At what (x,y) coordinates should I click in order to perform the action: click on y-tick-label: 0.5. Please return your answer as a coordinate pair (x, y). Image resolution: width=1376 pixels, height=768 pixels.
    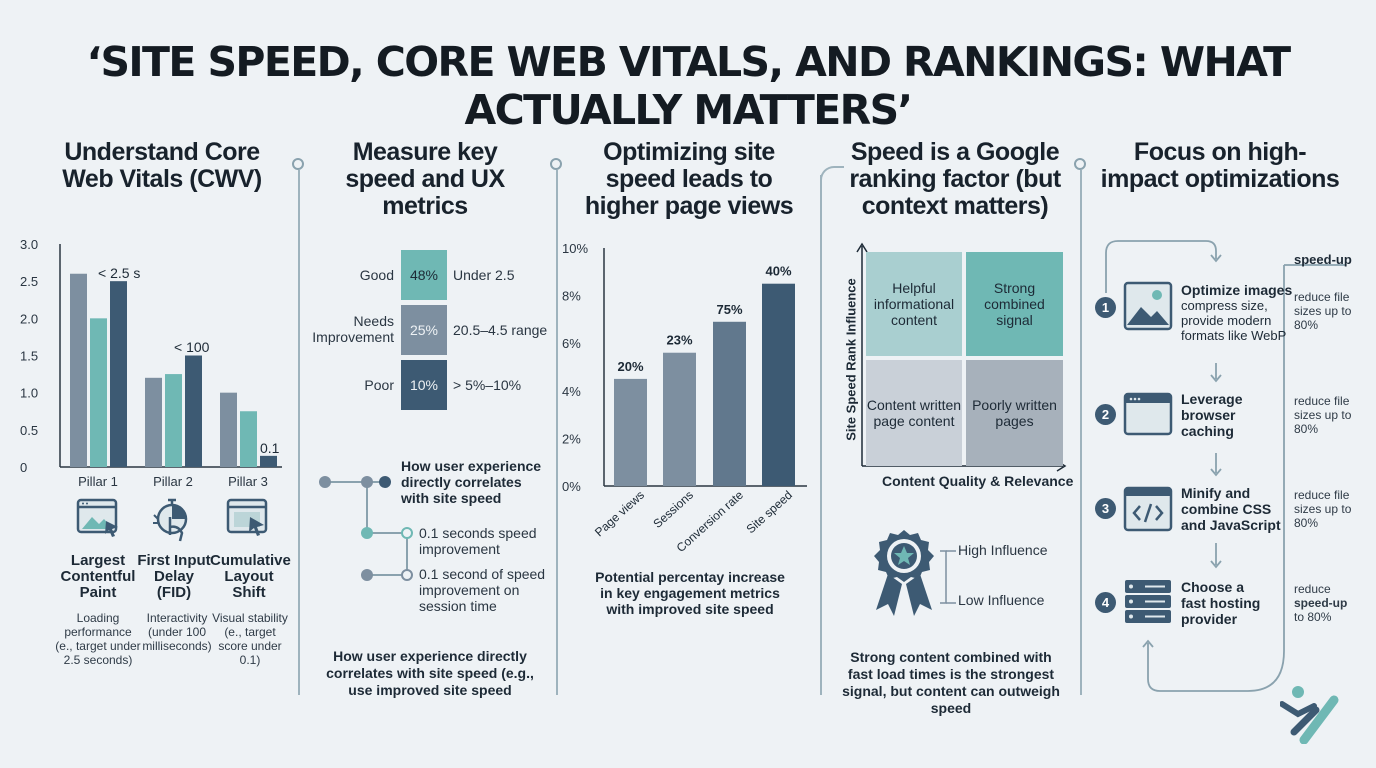
    Looking at the image, I should click on (29, 430).